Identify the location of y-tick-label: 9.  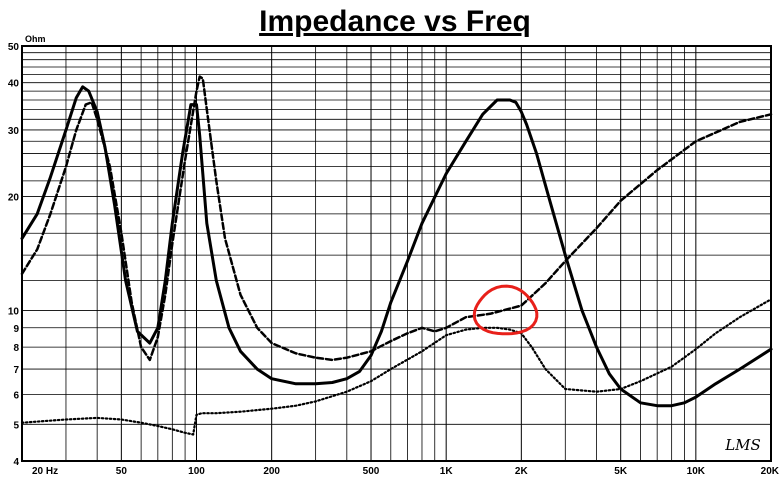
(16, 329).